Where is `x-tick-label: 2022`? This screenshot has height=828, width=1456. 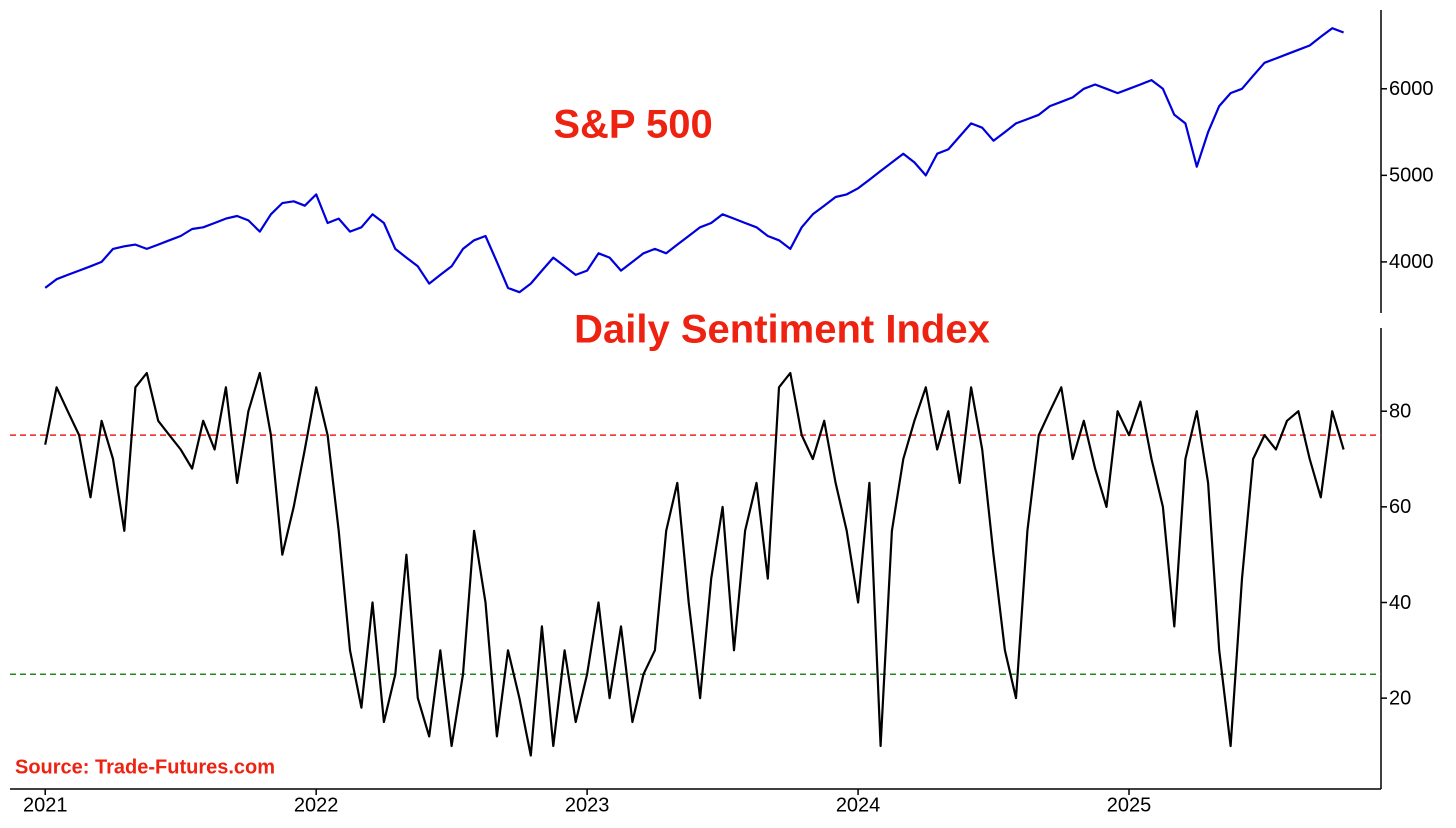
x-tick-label: 2022 is located at coordinates (316, 805).